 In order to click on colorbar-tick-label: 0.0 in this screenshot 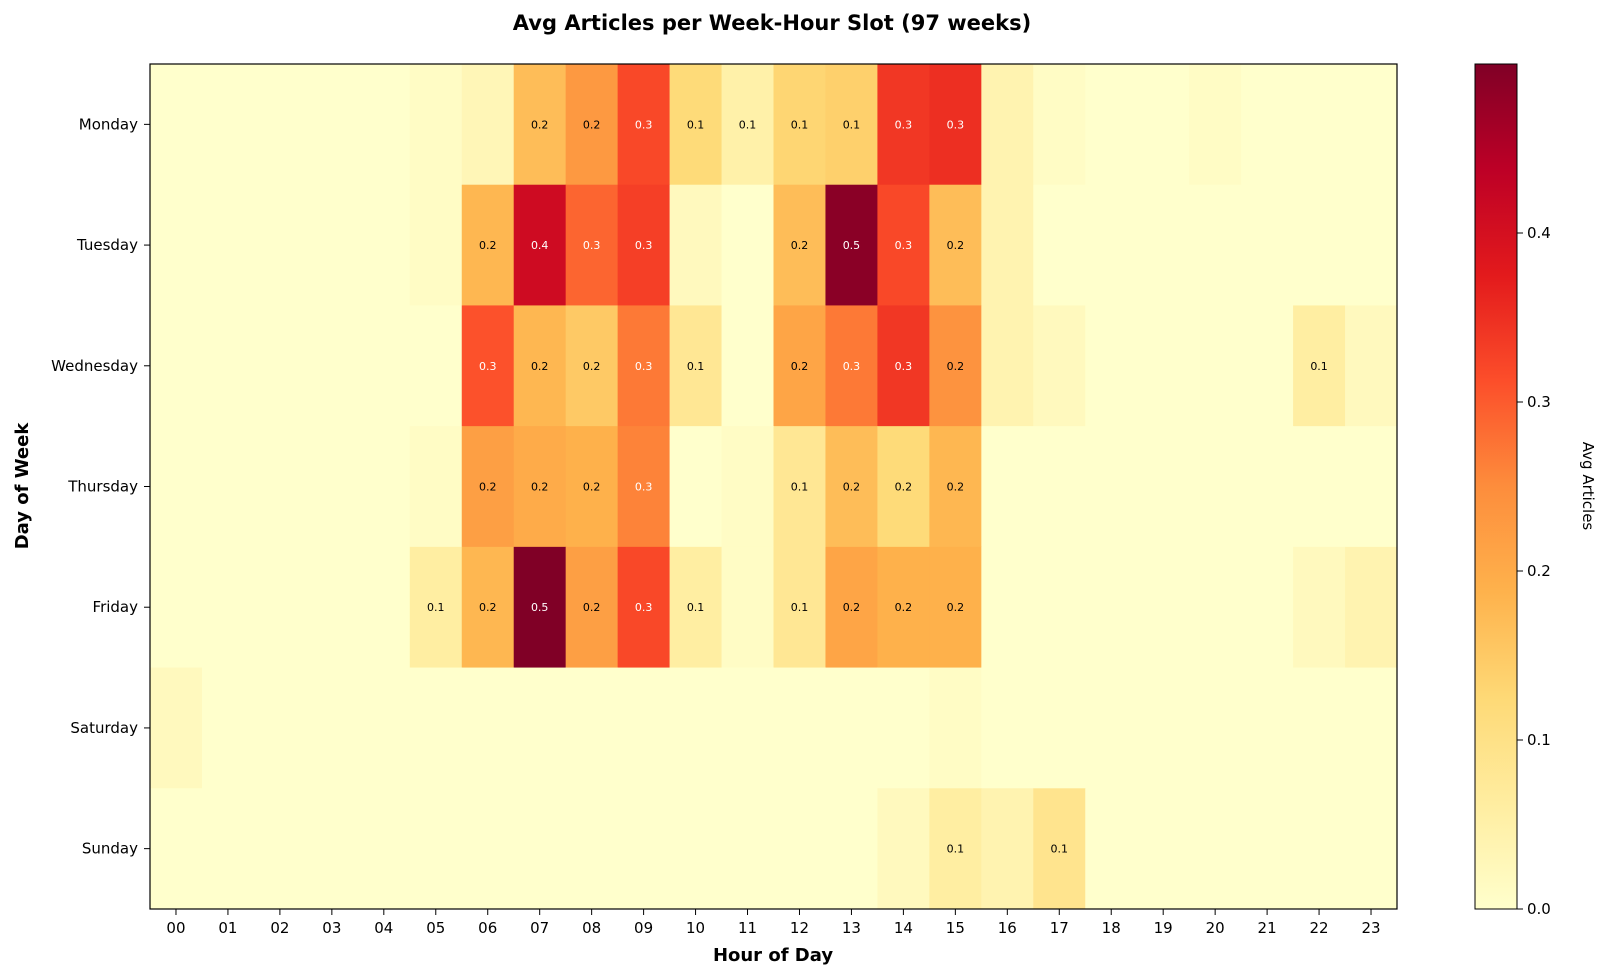, I will do `click(1539, 909)`.